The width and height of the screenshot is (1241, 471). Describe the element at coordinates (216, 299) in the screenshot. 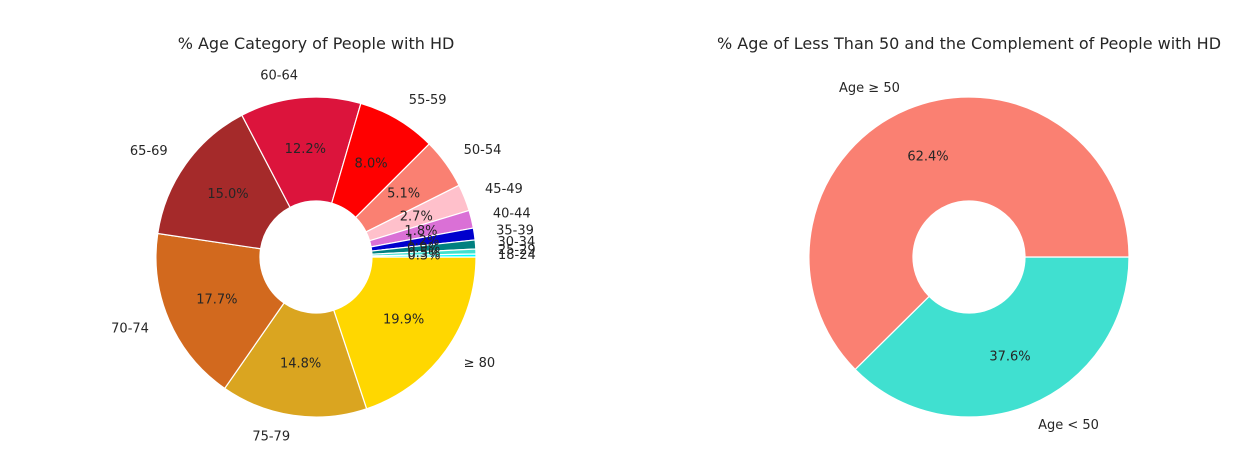

I see `percent-label-70-74: 17.7%` at that location.